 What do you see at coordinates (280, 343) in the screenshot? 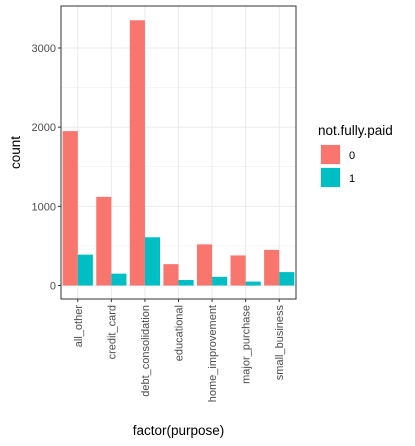
I see `x-tick-label: small_business` at bounding box center [280, 343].